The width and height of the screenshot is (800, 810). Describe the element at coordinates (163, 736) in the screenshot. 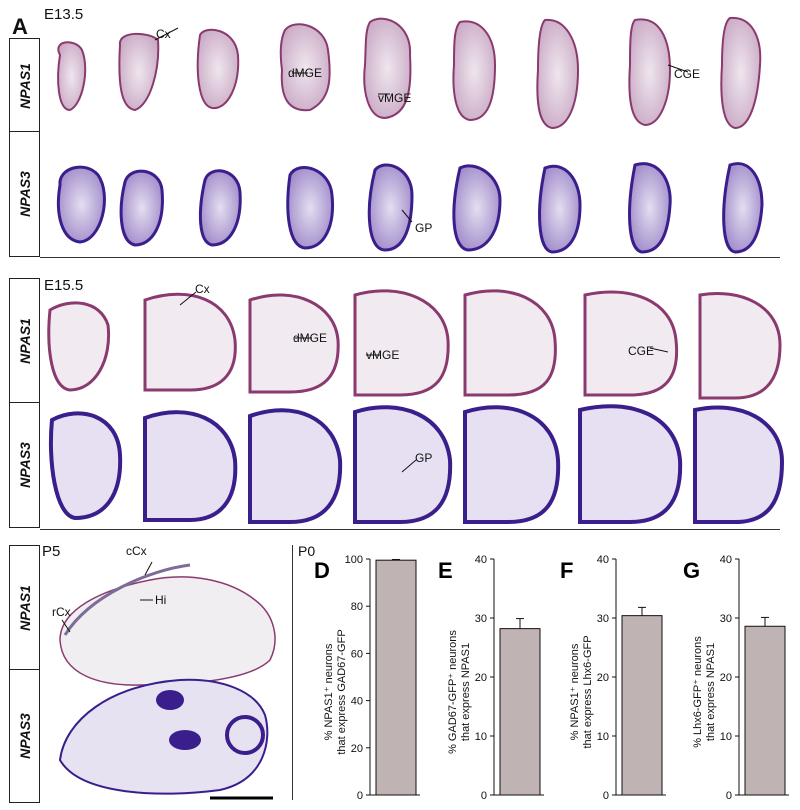

I see `npas3-sagittal-section` at that location.